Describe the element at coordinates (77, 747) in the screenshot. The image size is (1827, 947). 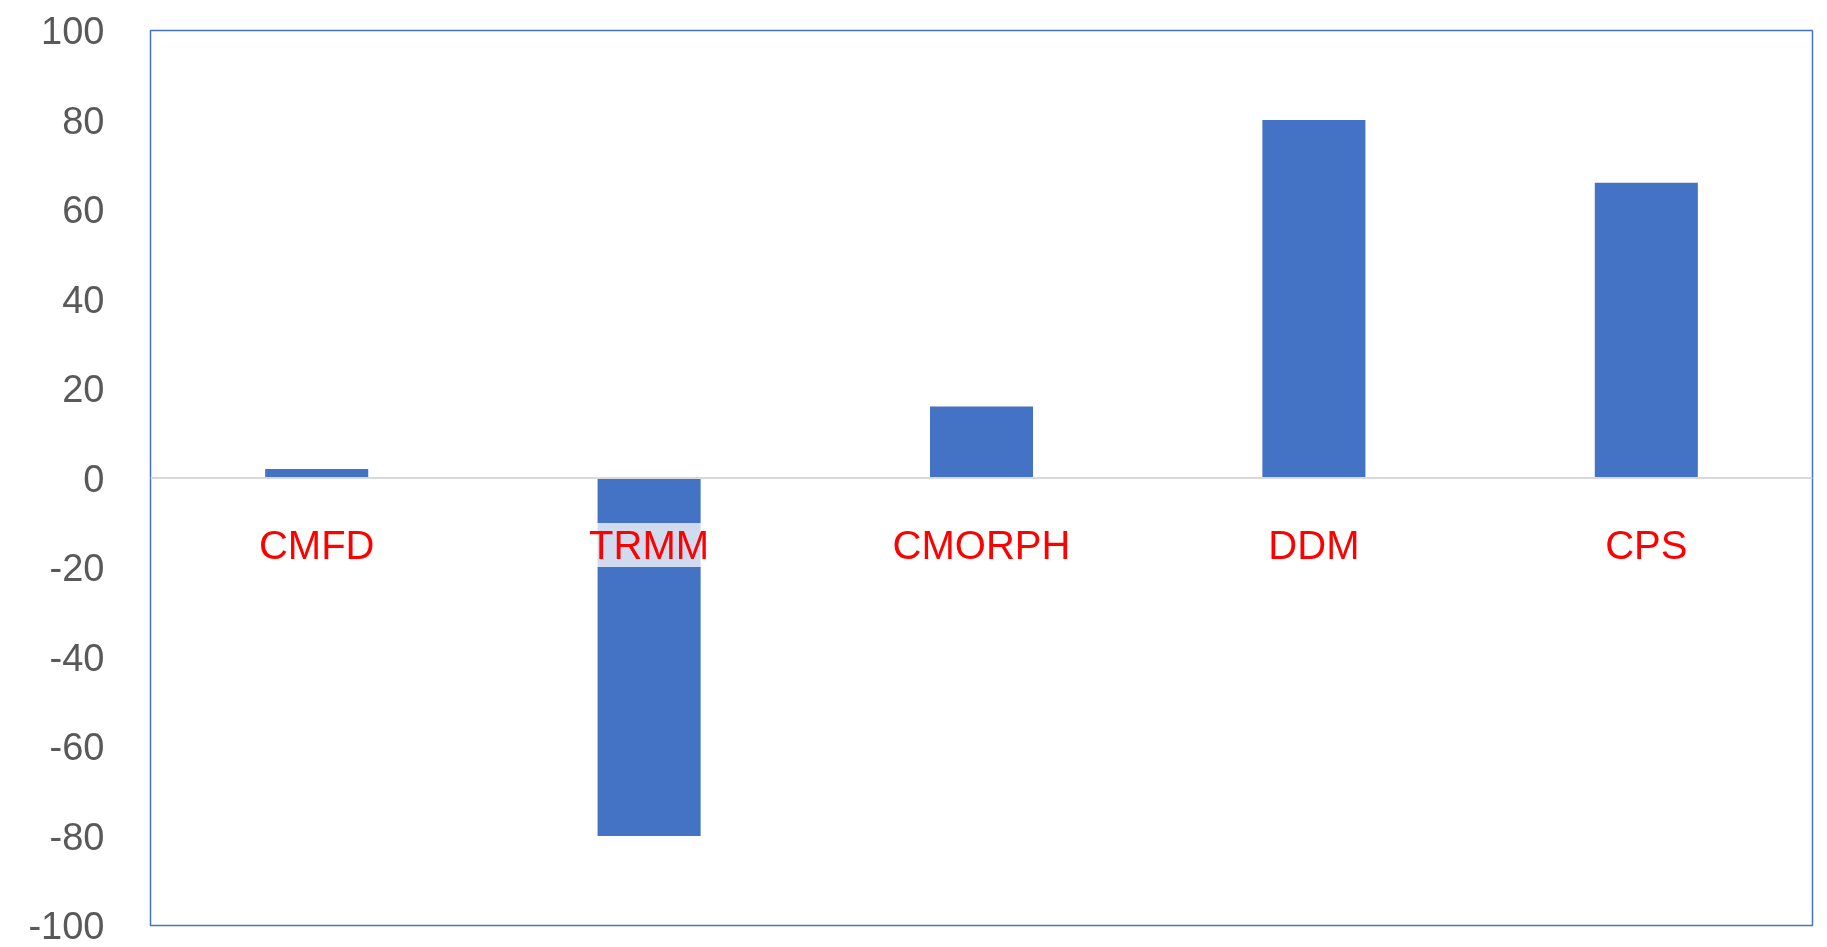
I see `y-tick-label: -60` at that location.